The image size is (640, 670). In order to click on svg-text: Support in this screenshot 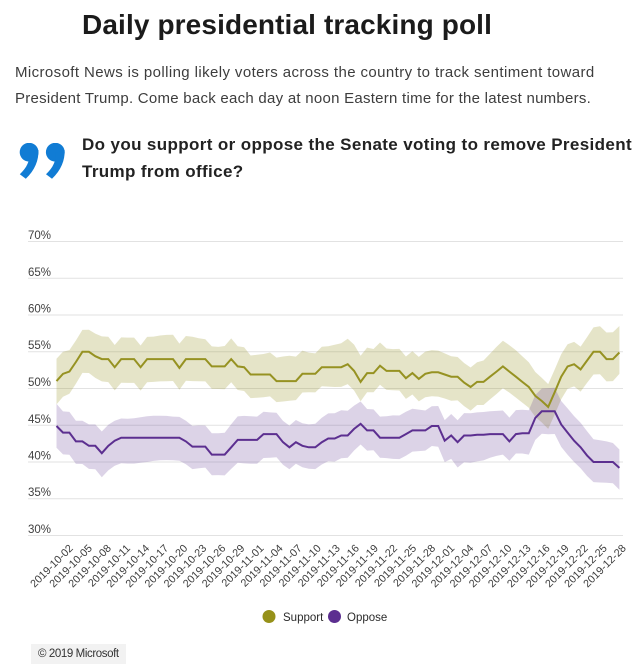, I will do `click(303, 618)`.